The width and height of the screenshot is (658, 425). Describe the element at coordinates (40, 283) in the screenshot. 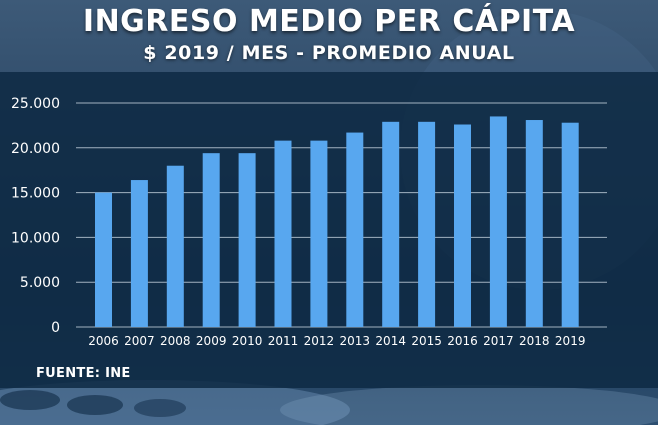

I see `y-tick-label: 5.000` at that location.